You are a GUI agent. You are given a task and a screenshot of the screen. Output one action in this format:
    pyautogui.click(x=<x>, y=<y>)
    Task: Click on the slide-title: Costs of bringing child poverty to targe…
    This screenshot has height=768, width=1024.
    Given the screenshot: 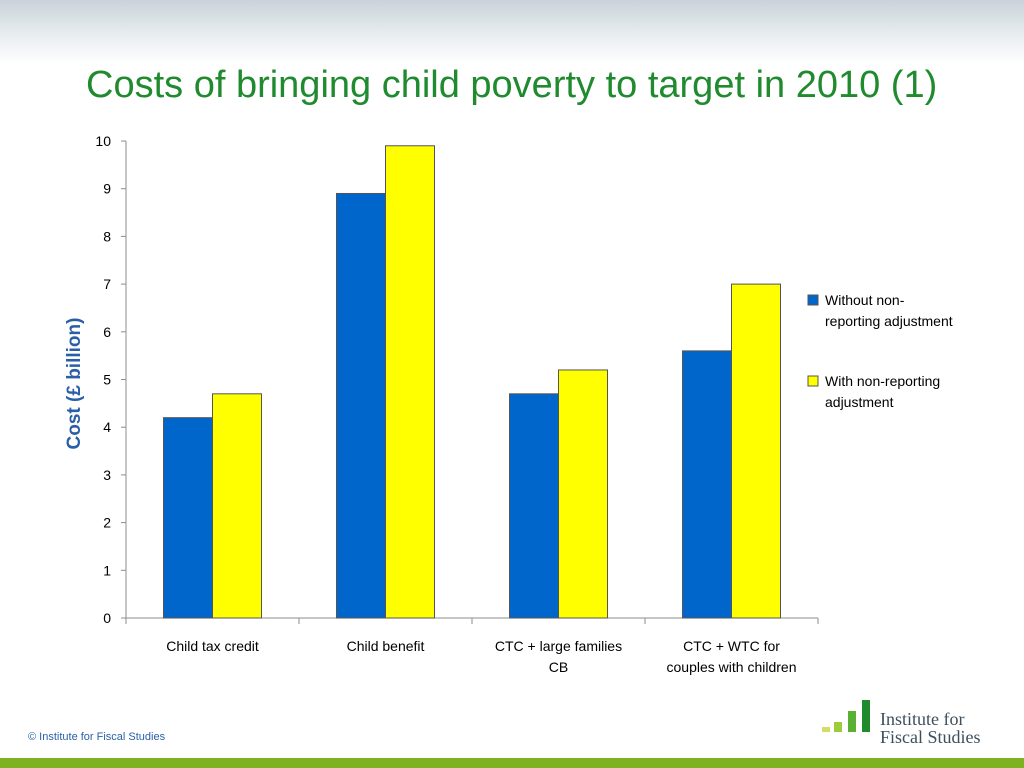 What is the action you would take?
    pyautogui.click(x=512, y=85)
    